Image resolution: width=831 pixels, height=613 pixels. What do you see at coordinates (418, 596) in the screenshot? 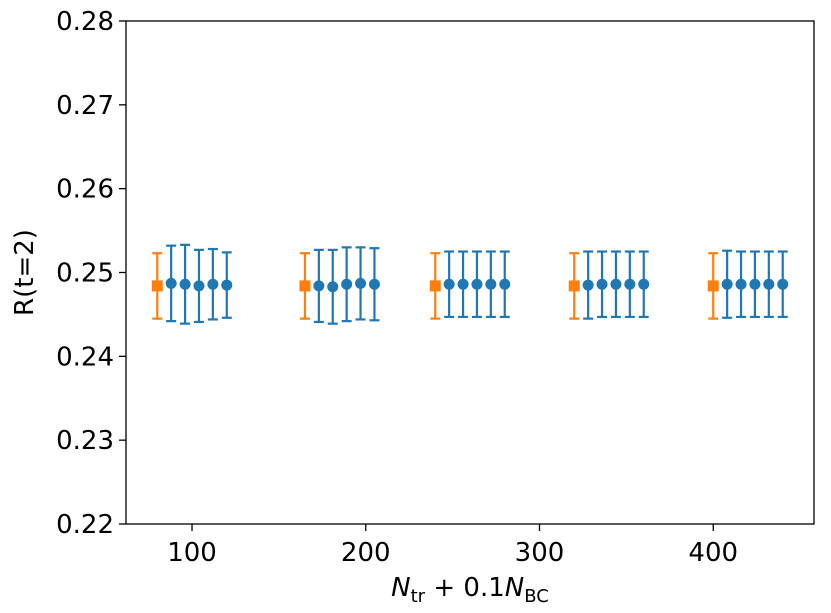
I see `x-axis-label-sub1: tr` at bounding box center [418, 596].